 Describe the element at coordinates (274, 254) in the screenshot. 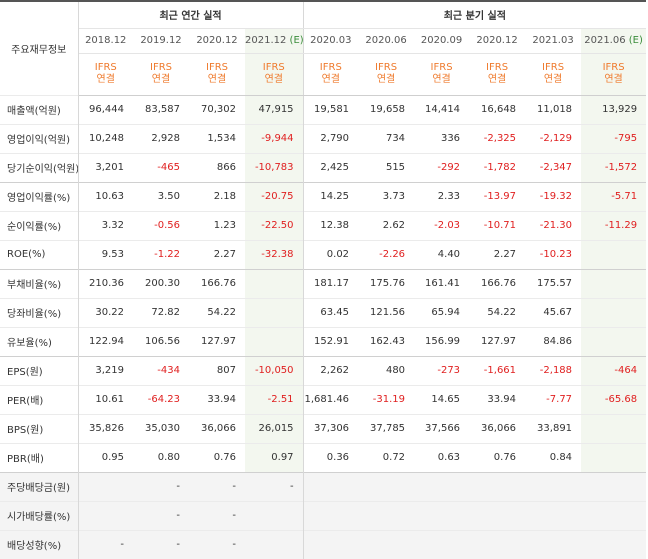

I see `table-cell: -32.38` at that location.